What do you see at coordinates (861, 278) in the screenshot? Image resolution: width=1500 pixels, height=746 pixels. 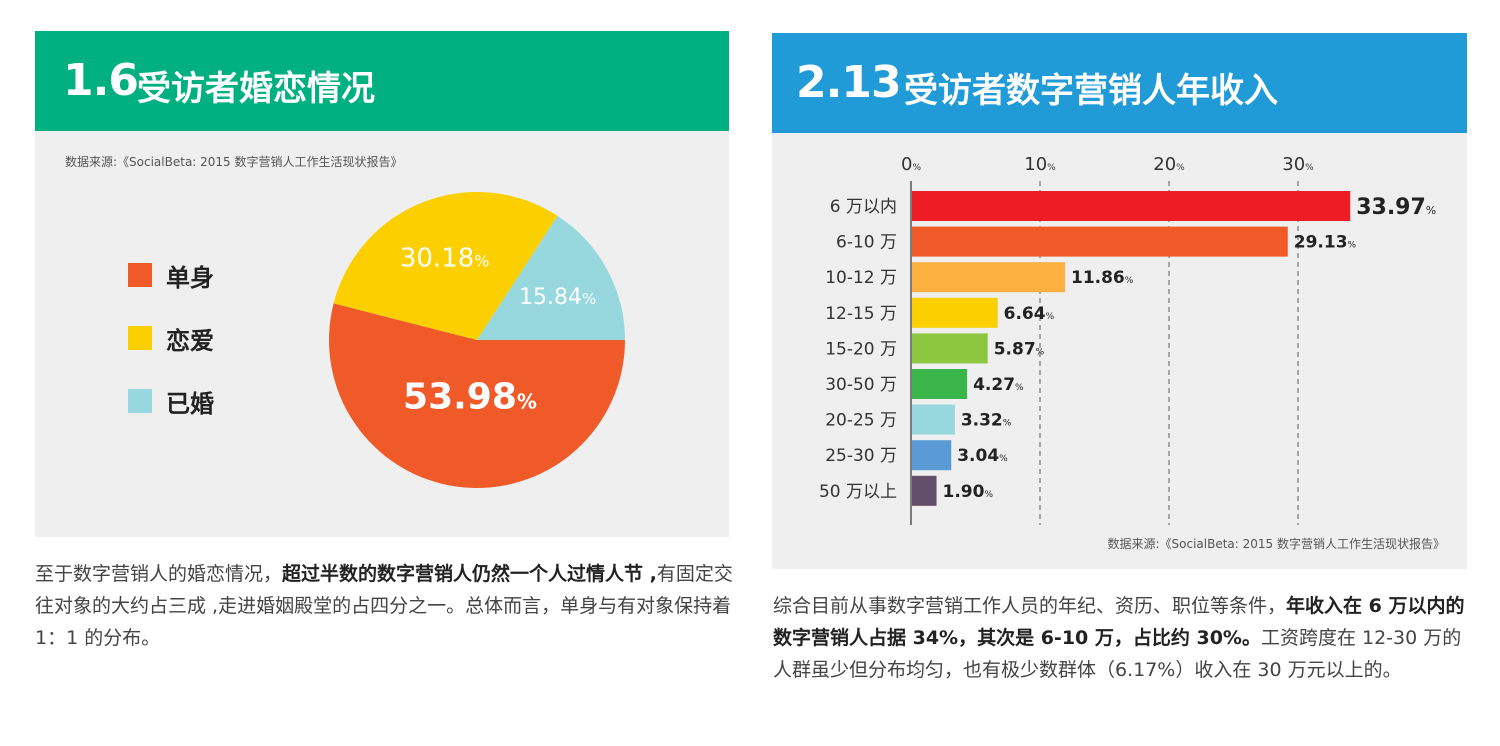 I see `category-label: 10-12 万` at bounding box center [861, 278].